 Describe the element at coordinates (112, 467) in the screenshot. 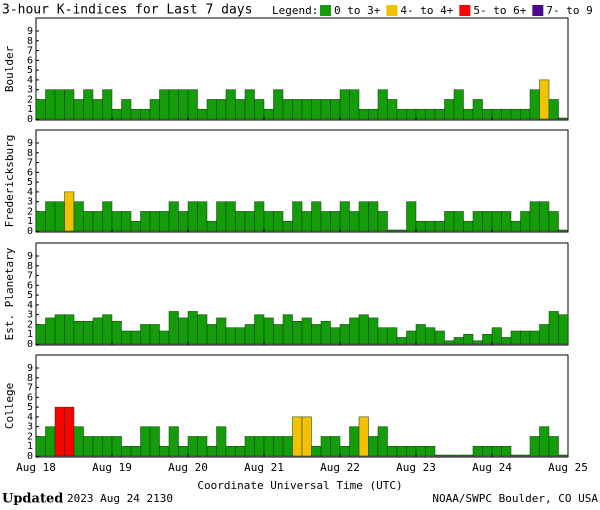

I see `x-tick-label: Aug 19` at that location.